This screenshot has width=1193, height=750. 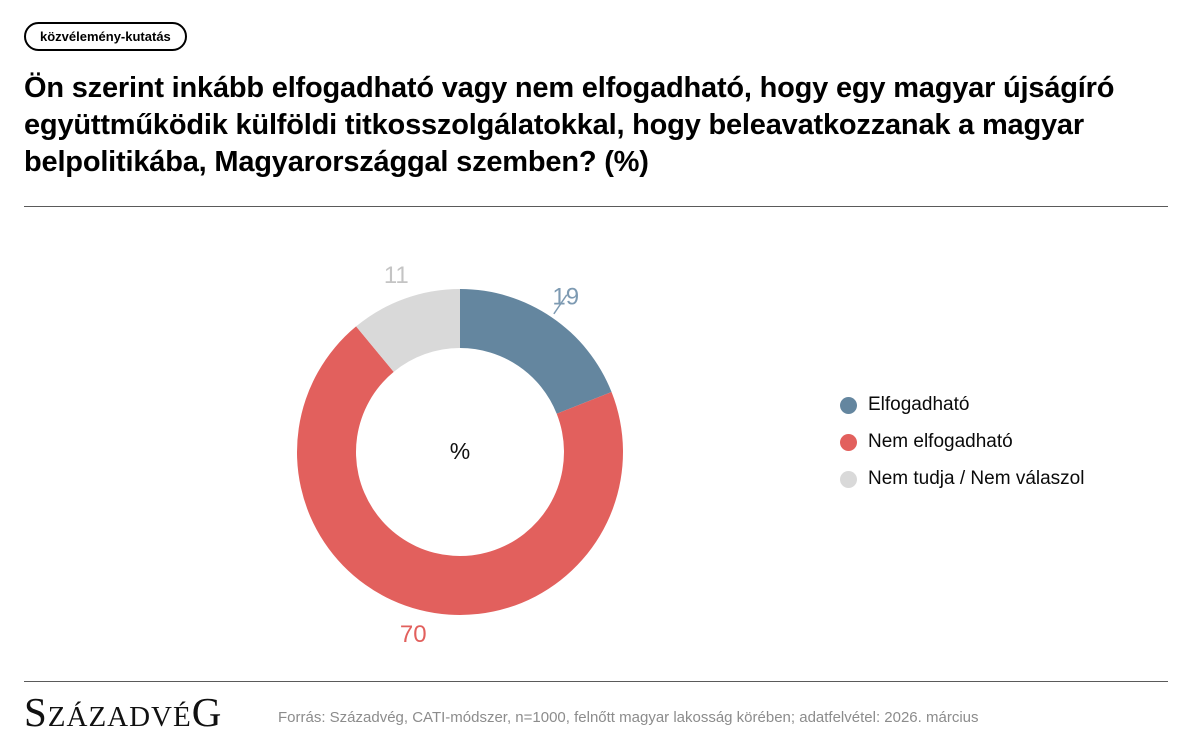 I want to click on slice-value-label-2: 11, so click(x=396, y=275).